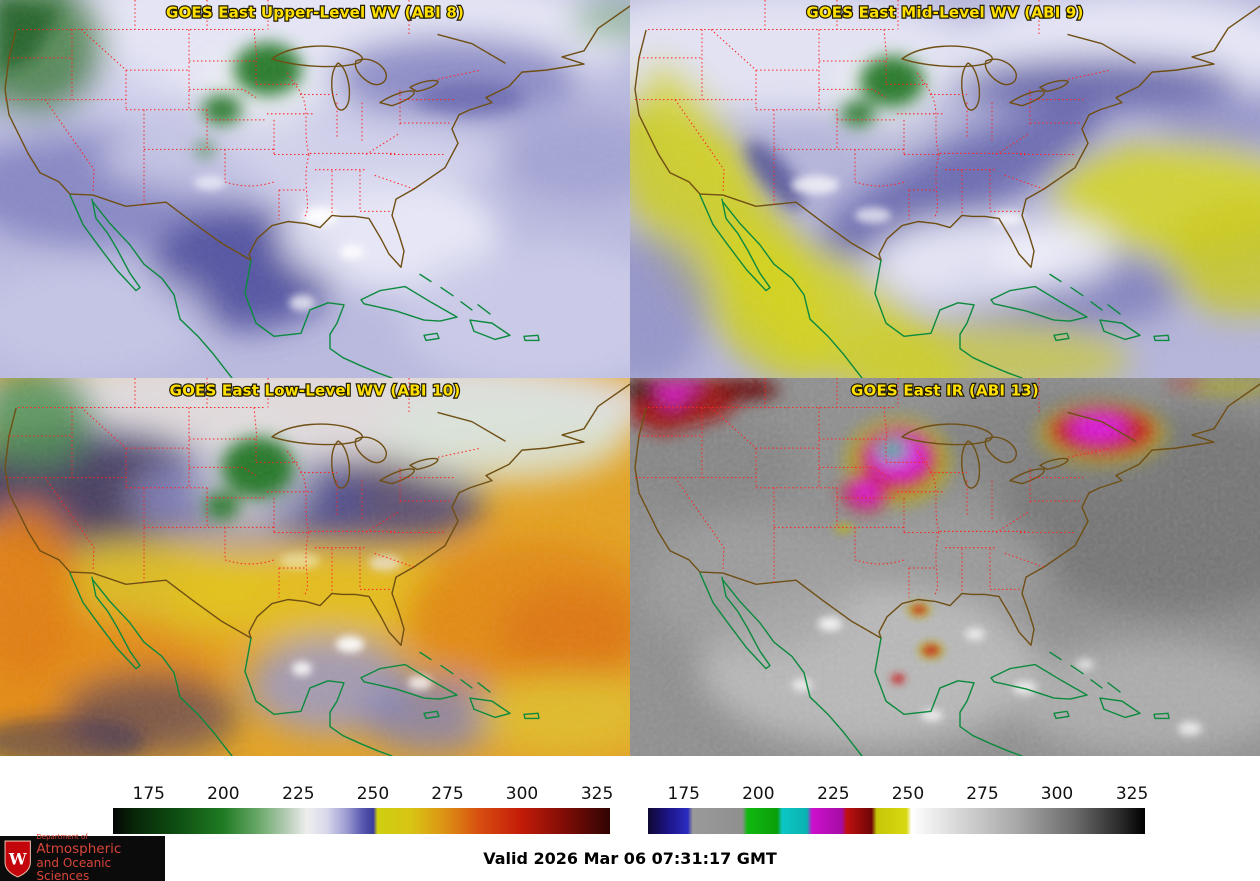 Image resolution: width=1260 pixels, height=881 pixels. I want to click on wv-colorbar-gradient, so click(361, 821).